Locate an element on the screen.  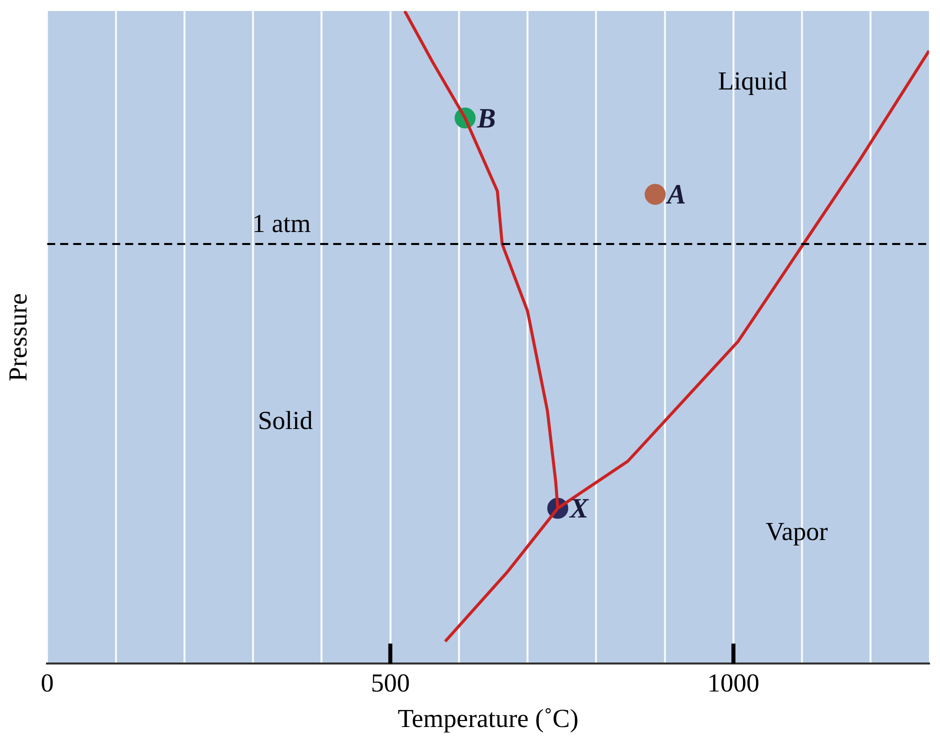
annotation: Liquid is located at coordinates (753, 81).